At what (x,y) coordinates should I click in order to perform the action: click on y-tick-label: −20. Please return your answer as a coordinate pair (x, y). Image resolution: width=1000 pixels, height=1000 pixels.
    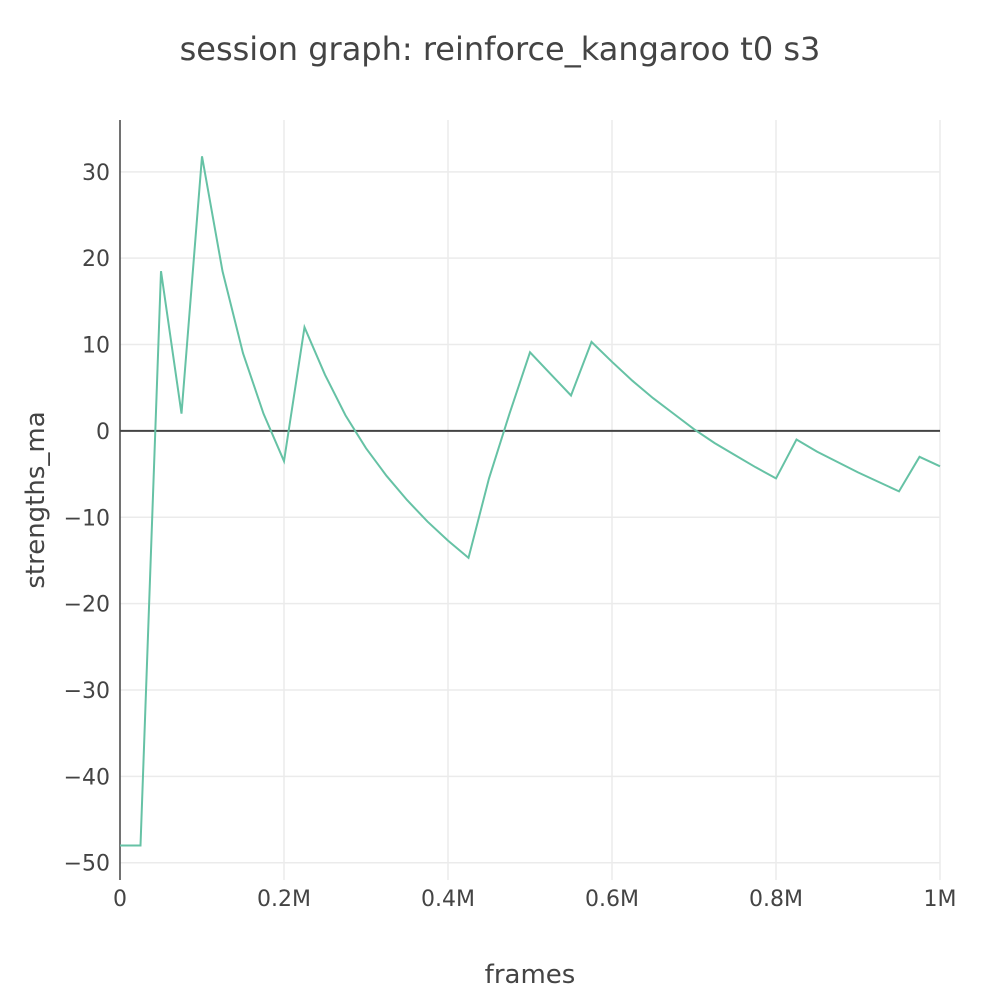
    Looking at the image, I should click on (87, 605).